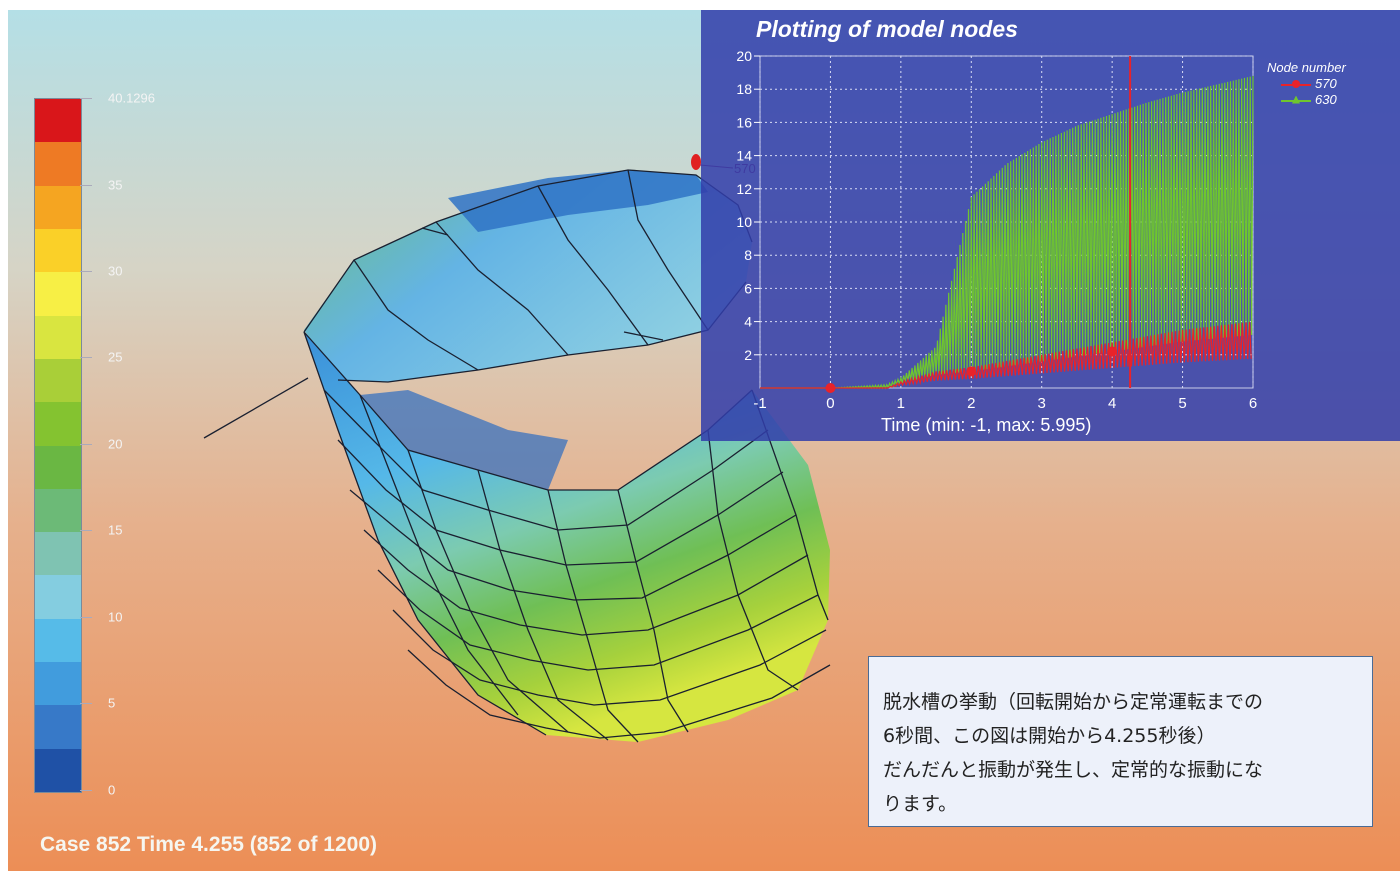  I want to click on x-axis-title: Time (min: -1, max: 5.995), so click(986, 425).